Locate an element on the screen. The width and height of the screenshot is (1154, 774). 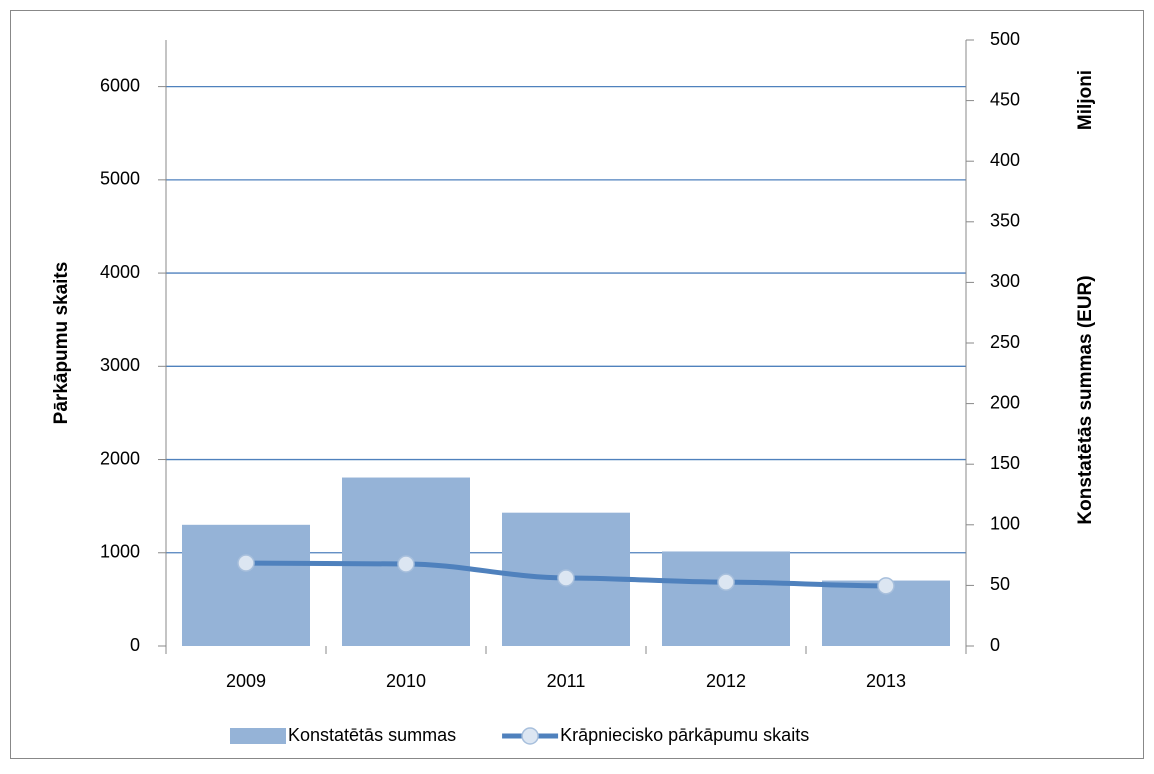
x-tick-label: 2013 is located at coordinates (886, 681).